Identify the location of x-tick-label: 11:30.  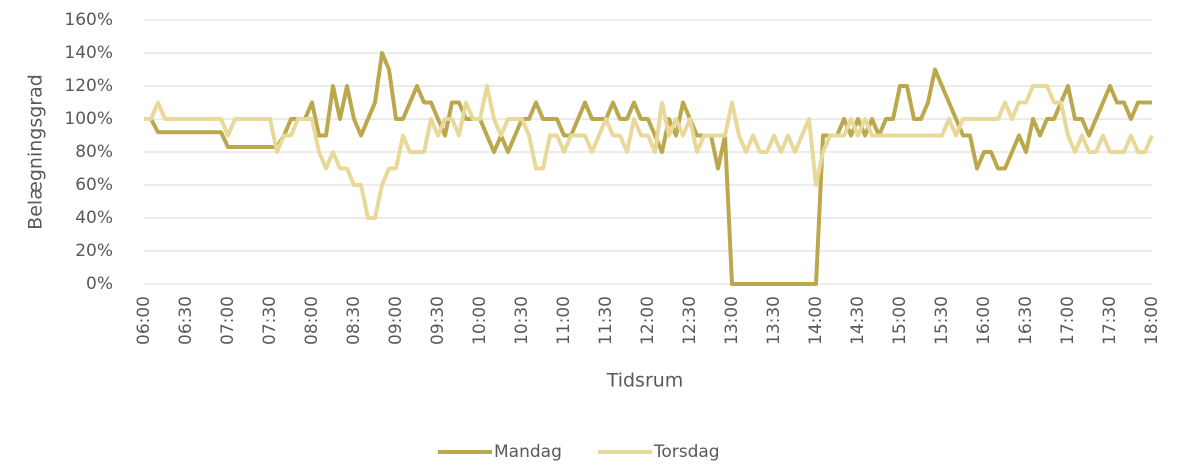
(606, 320).